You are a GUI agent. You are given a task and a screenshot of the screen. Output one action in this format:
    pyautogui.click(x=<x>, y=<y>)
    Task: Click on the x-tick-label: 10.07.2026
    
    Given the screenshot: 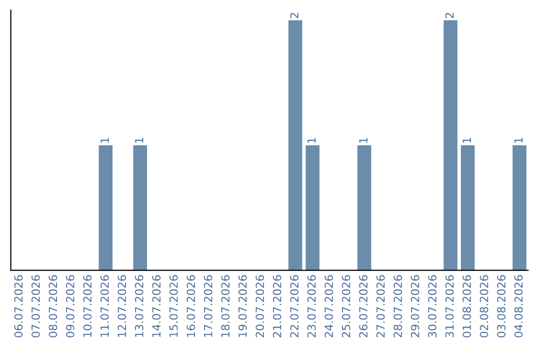 What is the action you would take?
    pyautogui.click(x=87, y=306)
    